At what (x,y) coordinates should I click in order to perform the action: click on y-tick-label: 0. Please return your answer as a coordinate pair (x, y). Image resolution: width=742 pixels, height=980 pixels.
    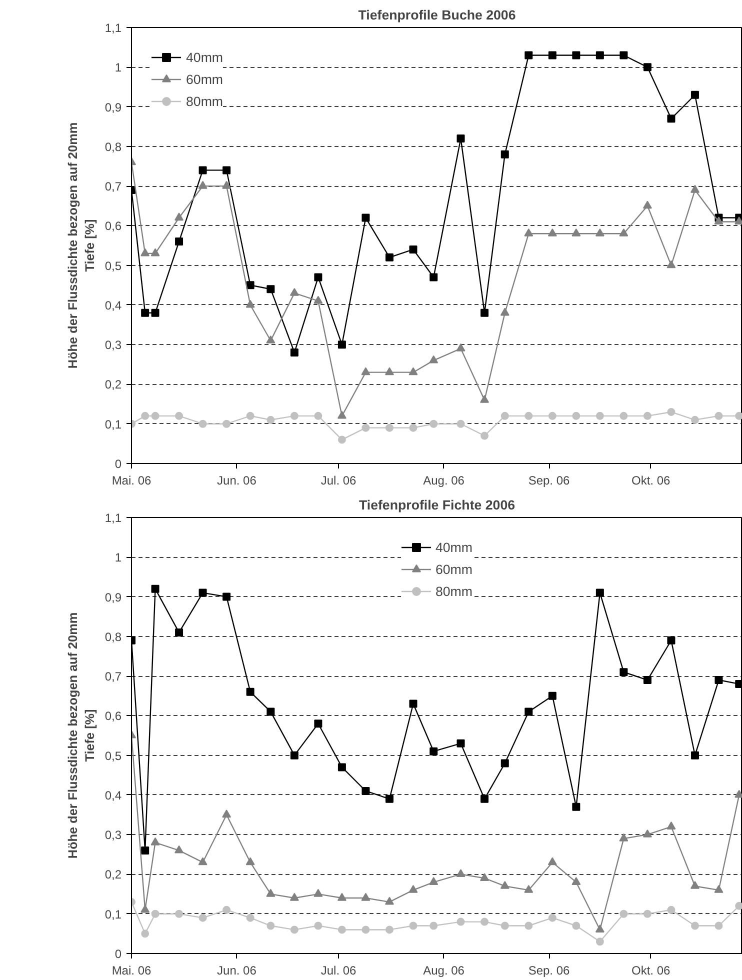
    Looking at the image, I should click on (118, 464).